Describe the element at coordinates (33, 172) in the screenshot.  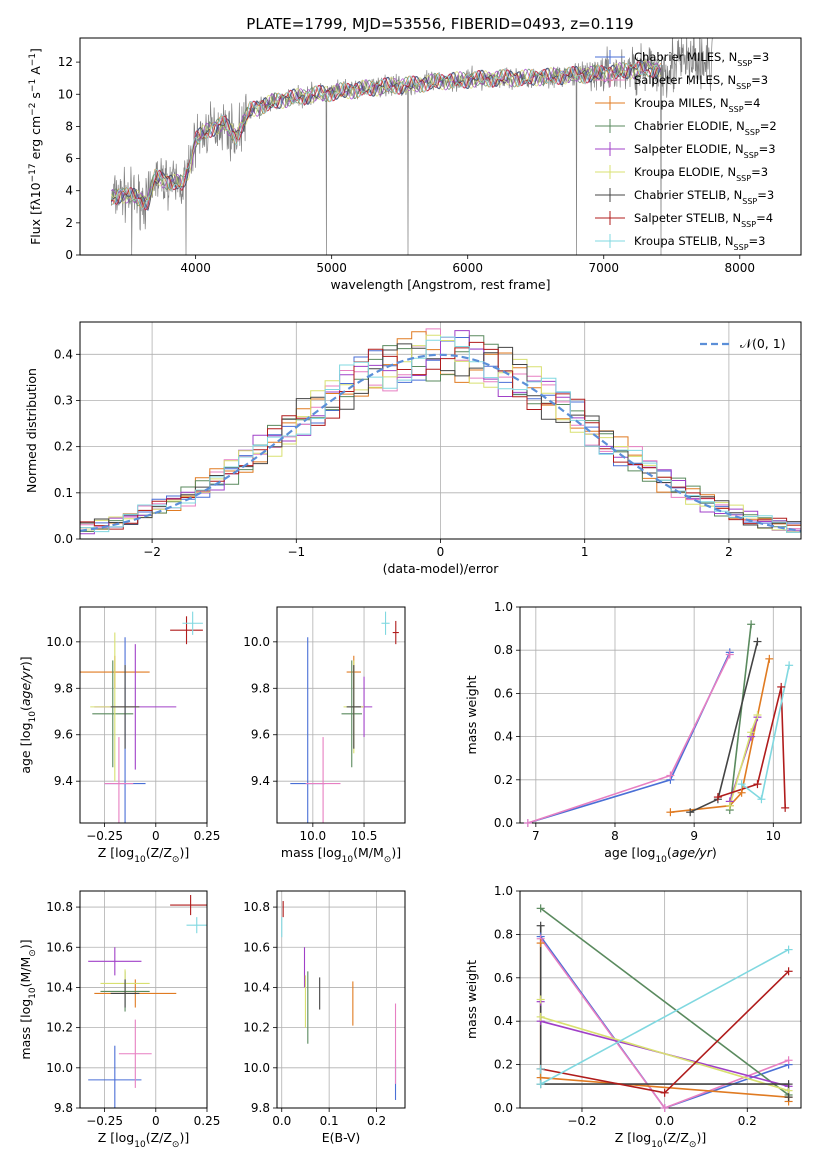
I see `y-axis-label-math-2: −17` at that location.